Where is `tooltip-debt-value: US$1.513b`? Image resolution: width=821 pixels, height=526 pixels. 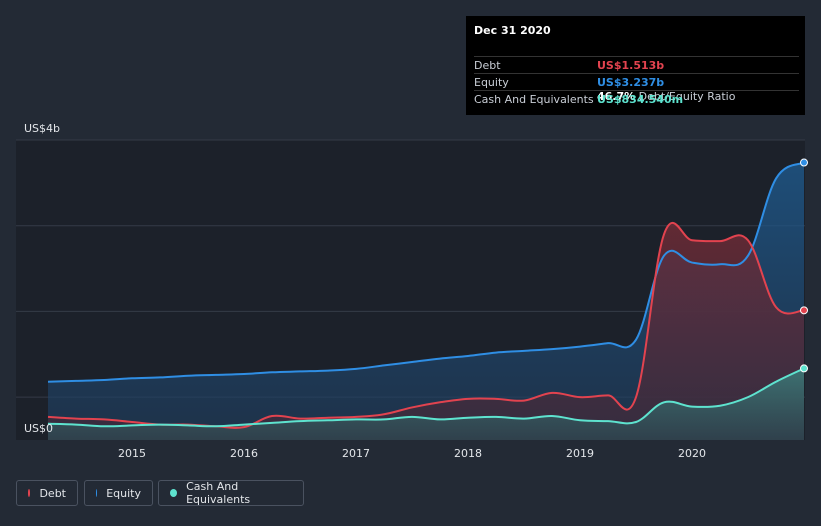 tooltip-debt-value: US$1.513b is located at coordinates (631, 65).